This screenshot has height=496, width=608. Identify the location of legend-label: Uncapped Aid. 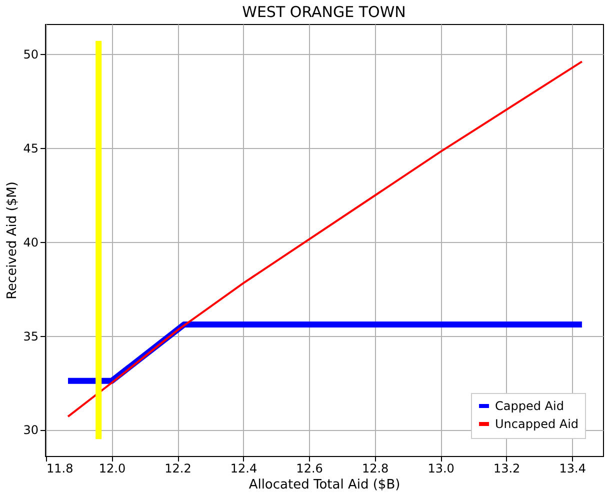
(537, 424).